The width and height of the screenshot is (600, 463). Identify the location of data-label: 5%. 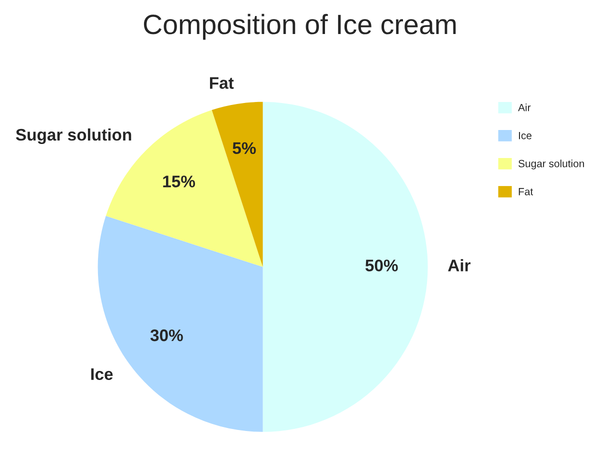
(244, 148).